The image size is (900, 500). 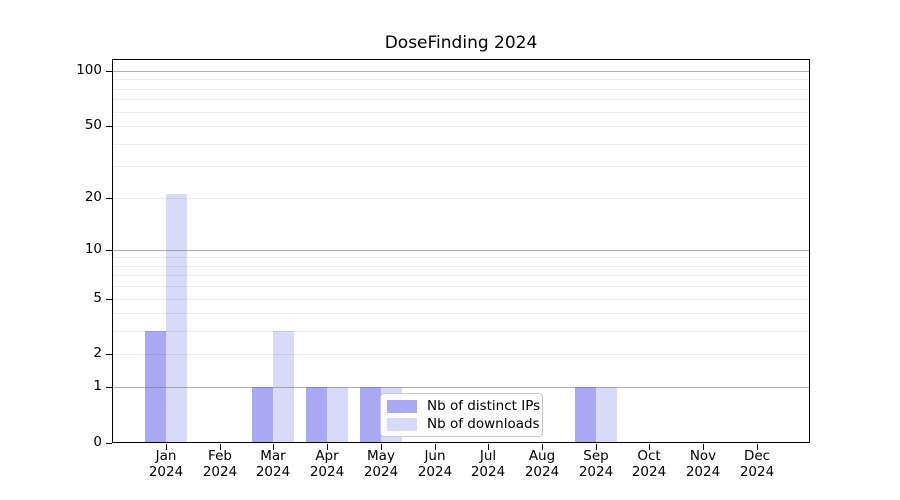 What do you see at coordinates (97, 442) in the screenshot?
I see `y-tick-label: 0` at bounding box center [97, 442].